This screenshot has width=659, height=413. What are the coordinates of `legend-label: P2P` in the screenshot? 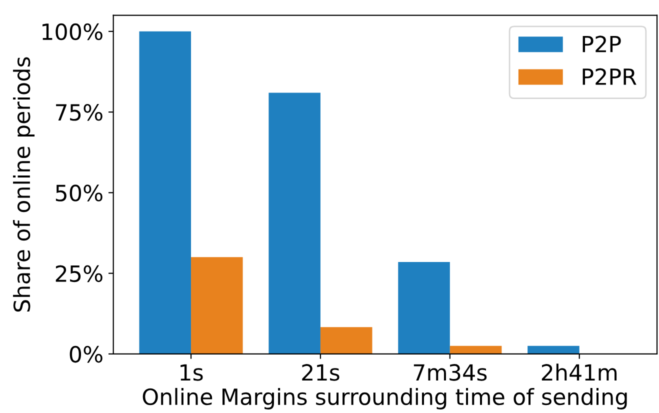 It's located at (601, 44).